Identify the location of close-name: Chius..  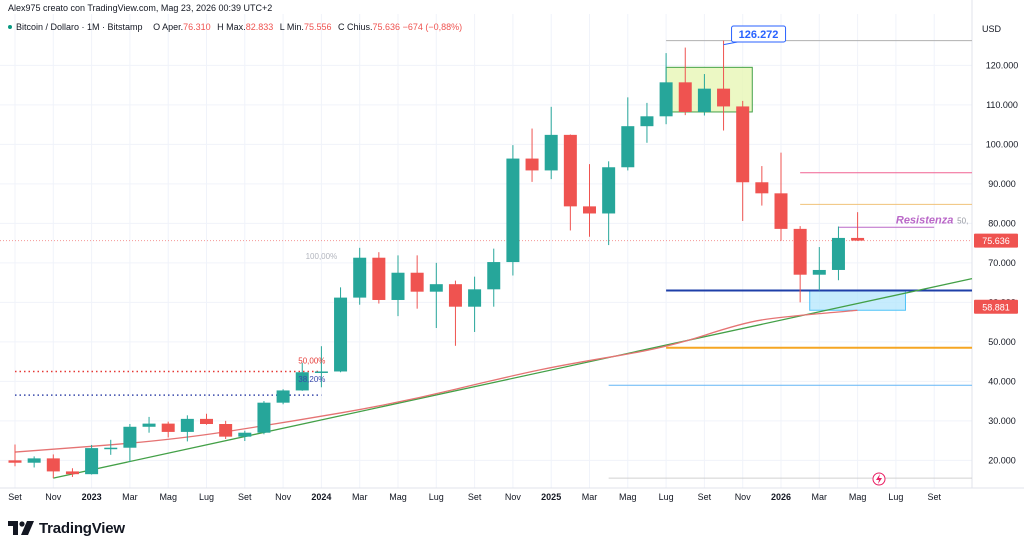
(360, 27).